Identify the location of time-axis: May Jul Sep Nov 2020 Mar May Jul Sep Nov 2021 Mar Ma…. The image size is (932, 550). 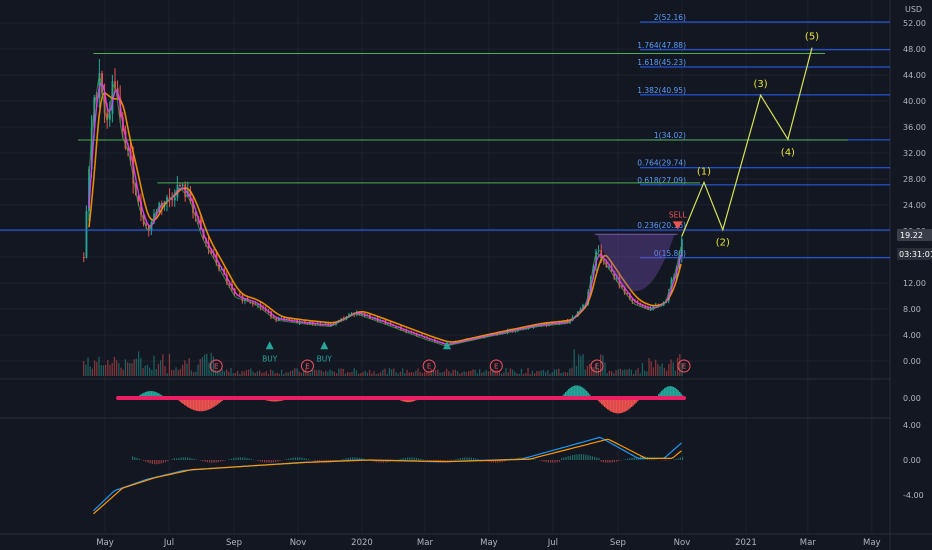
(488, 543).